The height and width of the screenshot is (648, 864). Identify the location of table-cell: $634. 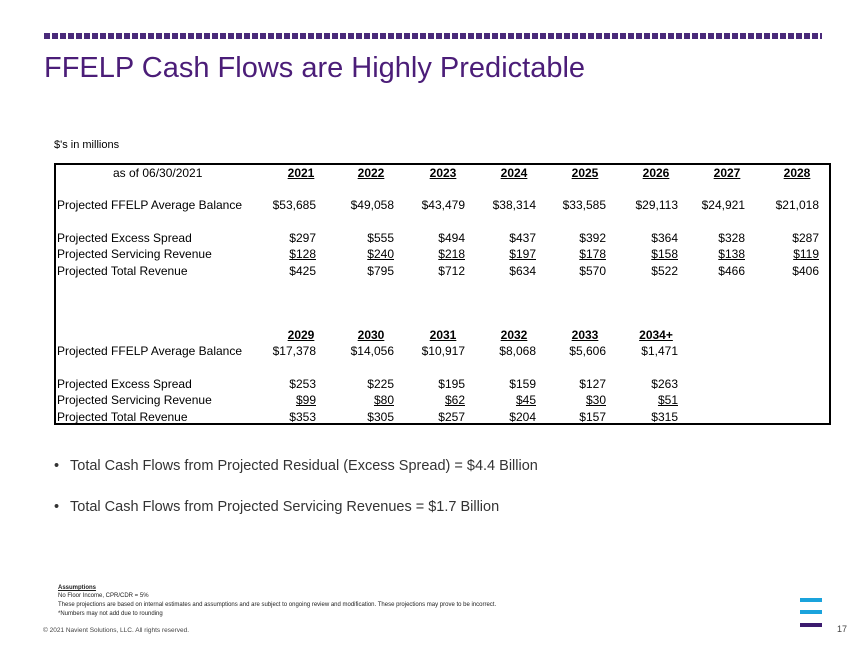
(522, 271).